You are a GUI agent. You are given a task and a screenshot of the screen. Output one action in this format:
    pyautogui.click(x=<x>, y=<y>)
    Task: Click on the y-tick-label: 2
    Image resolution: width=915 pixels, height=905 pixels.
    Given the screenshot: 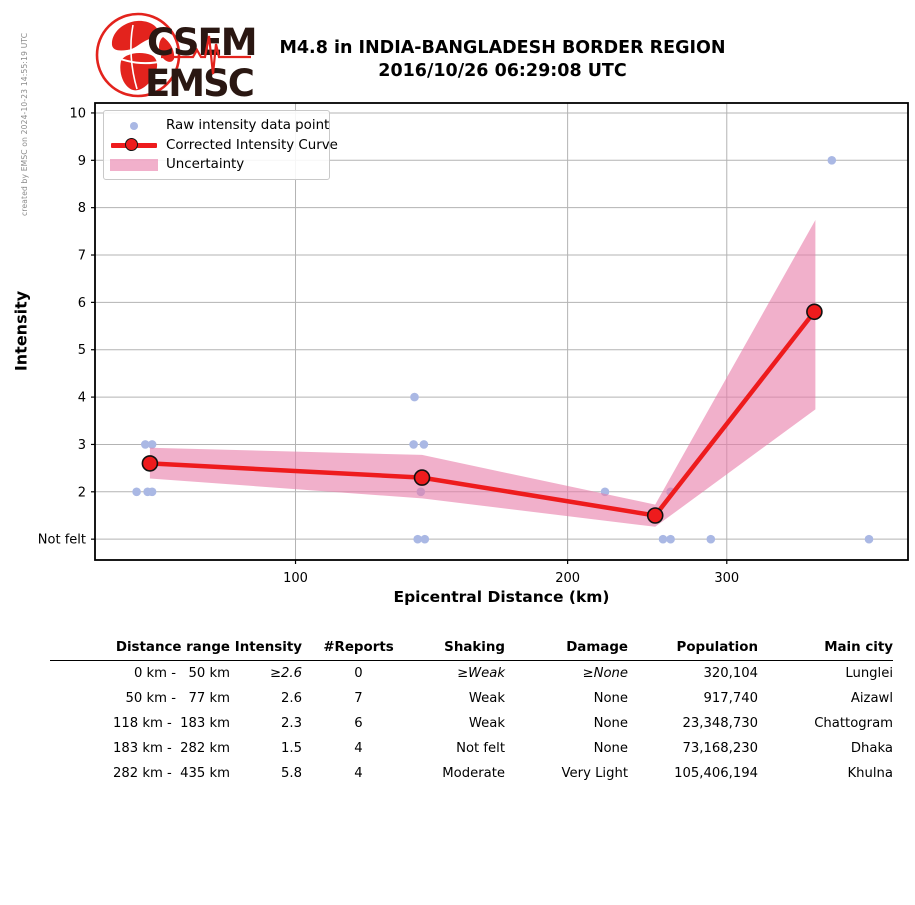 What is the action you would take?
    pyautogui.click(x=82, y=492)
    